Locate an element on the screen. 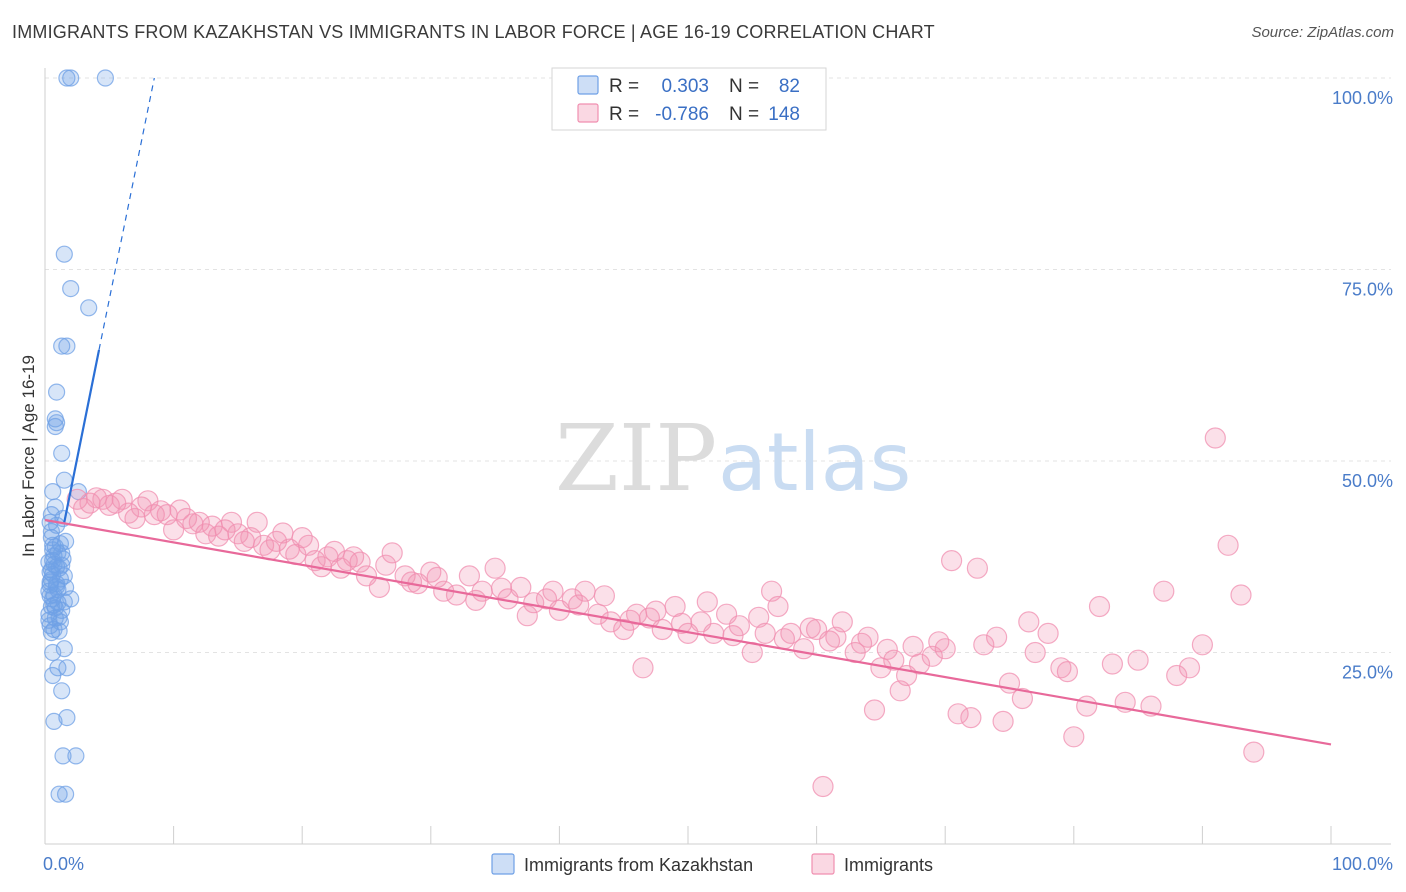  y-tick-label: 100.0% is located at coordinates (1362, 98).